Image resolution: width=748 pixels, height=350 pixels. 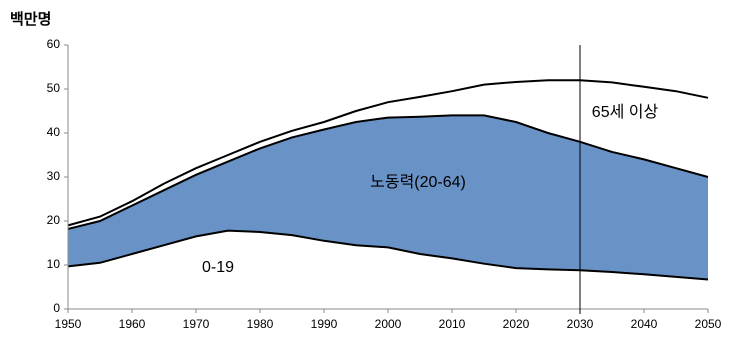 What do you see at coordinates (54, 44) in the screenshot?
I see `y-tick-label: 60` at bounding box center [54, 44].